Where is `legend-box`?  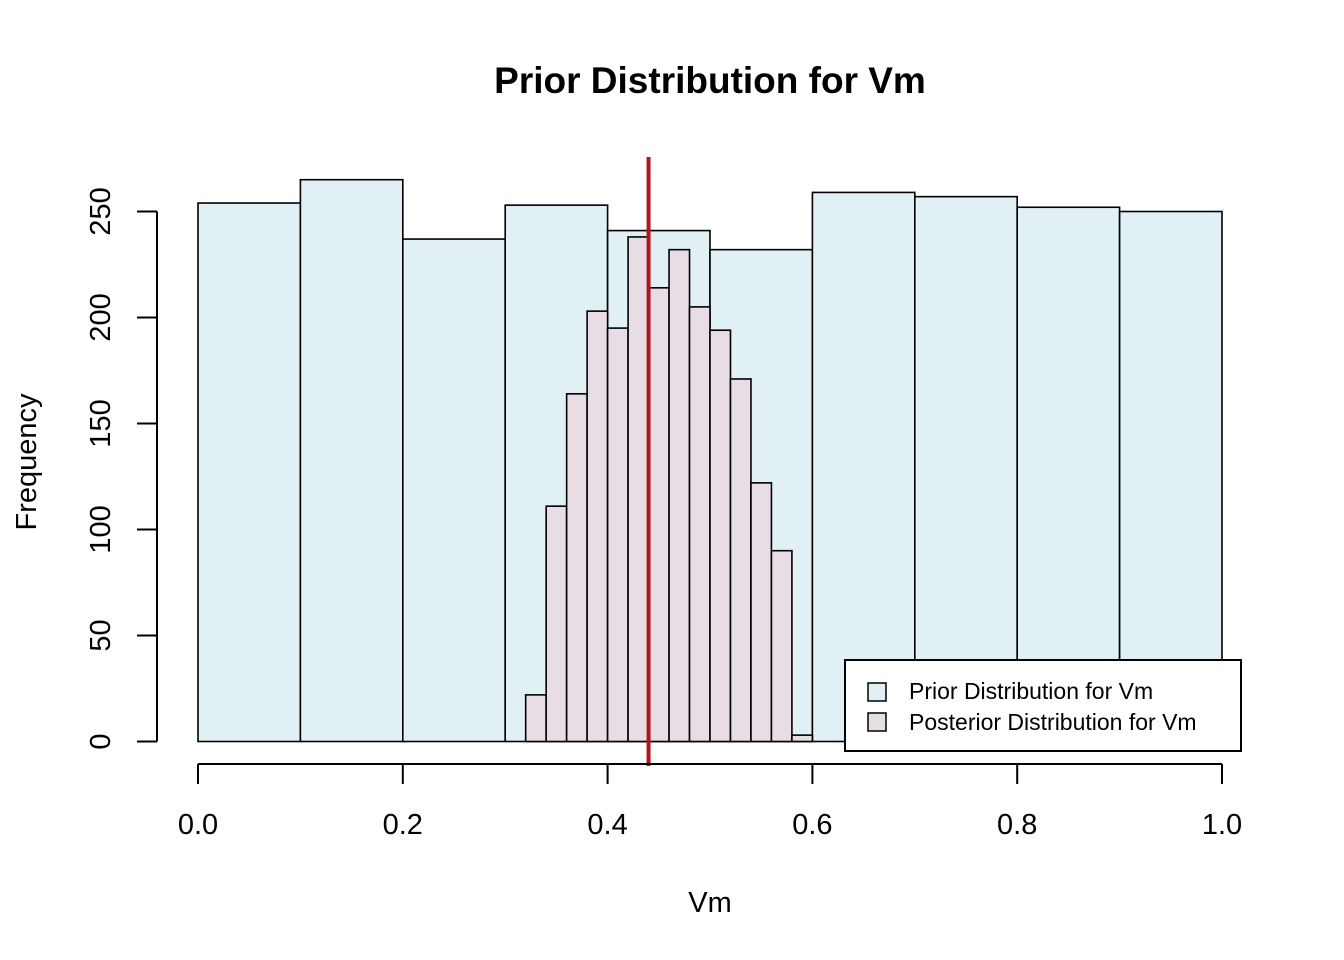
legend-box is located at coordinates (1043, 705).